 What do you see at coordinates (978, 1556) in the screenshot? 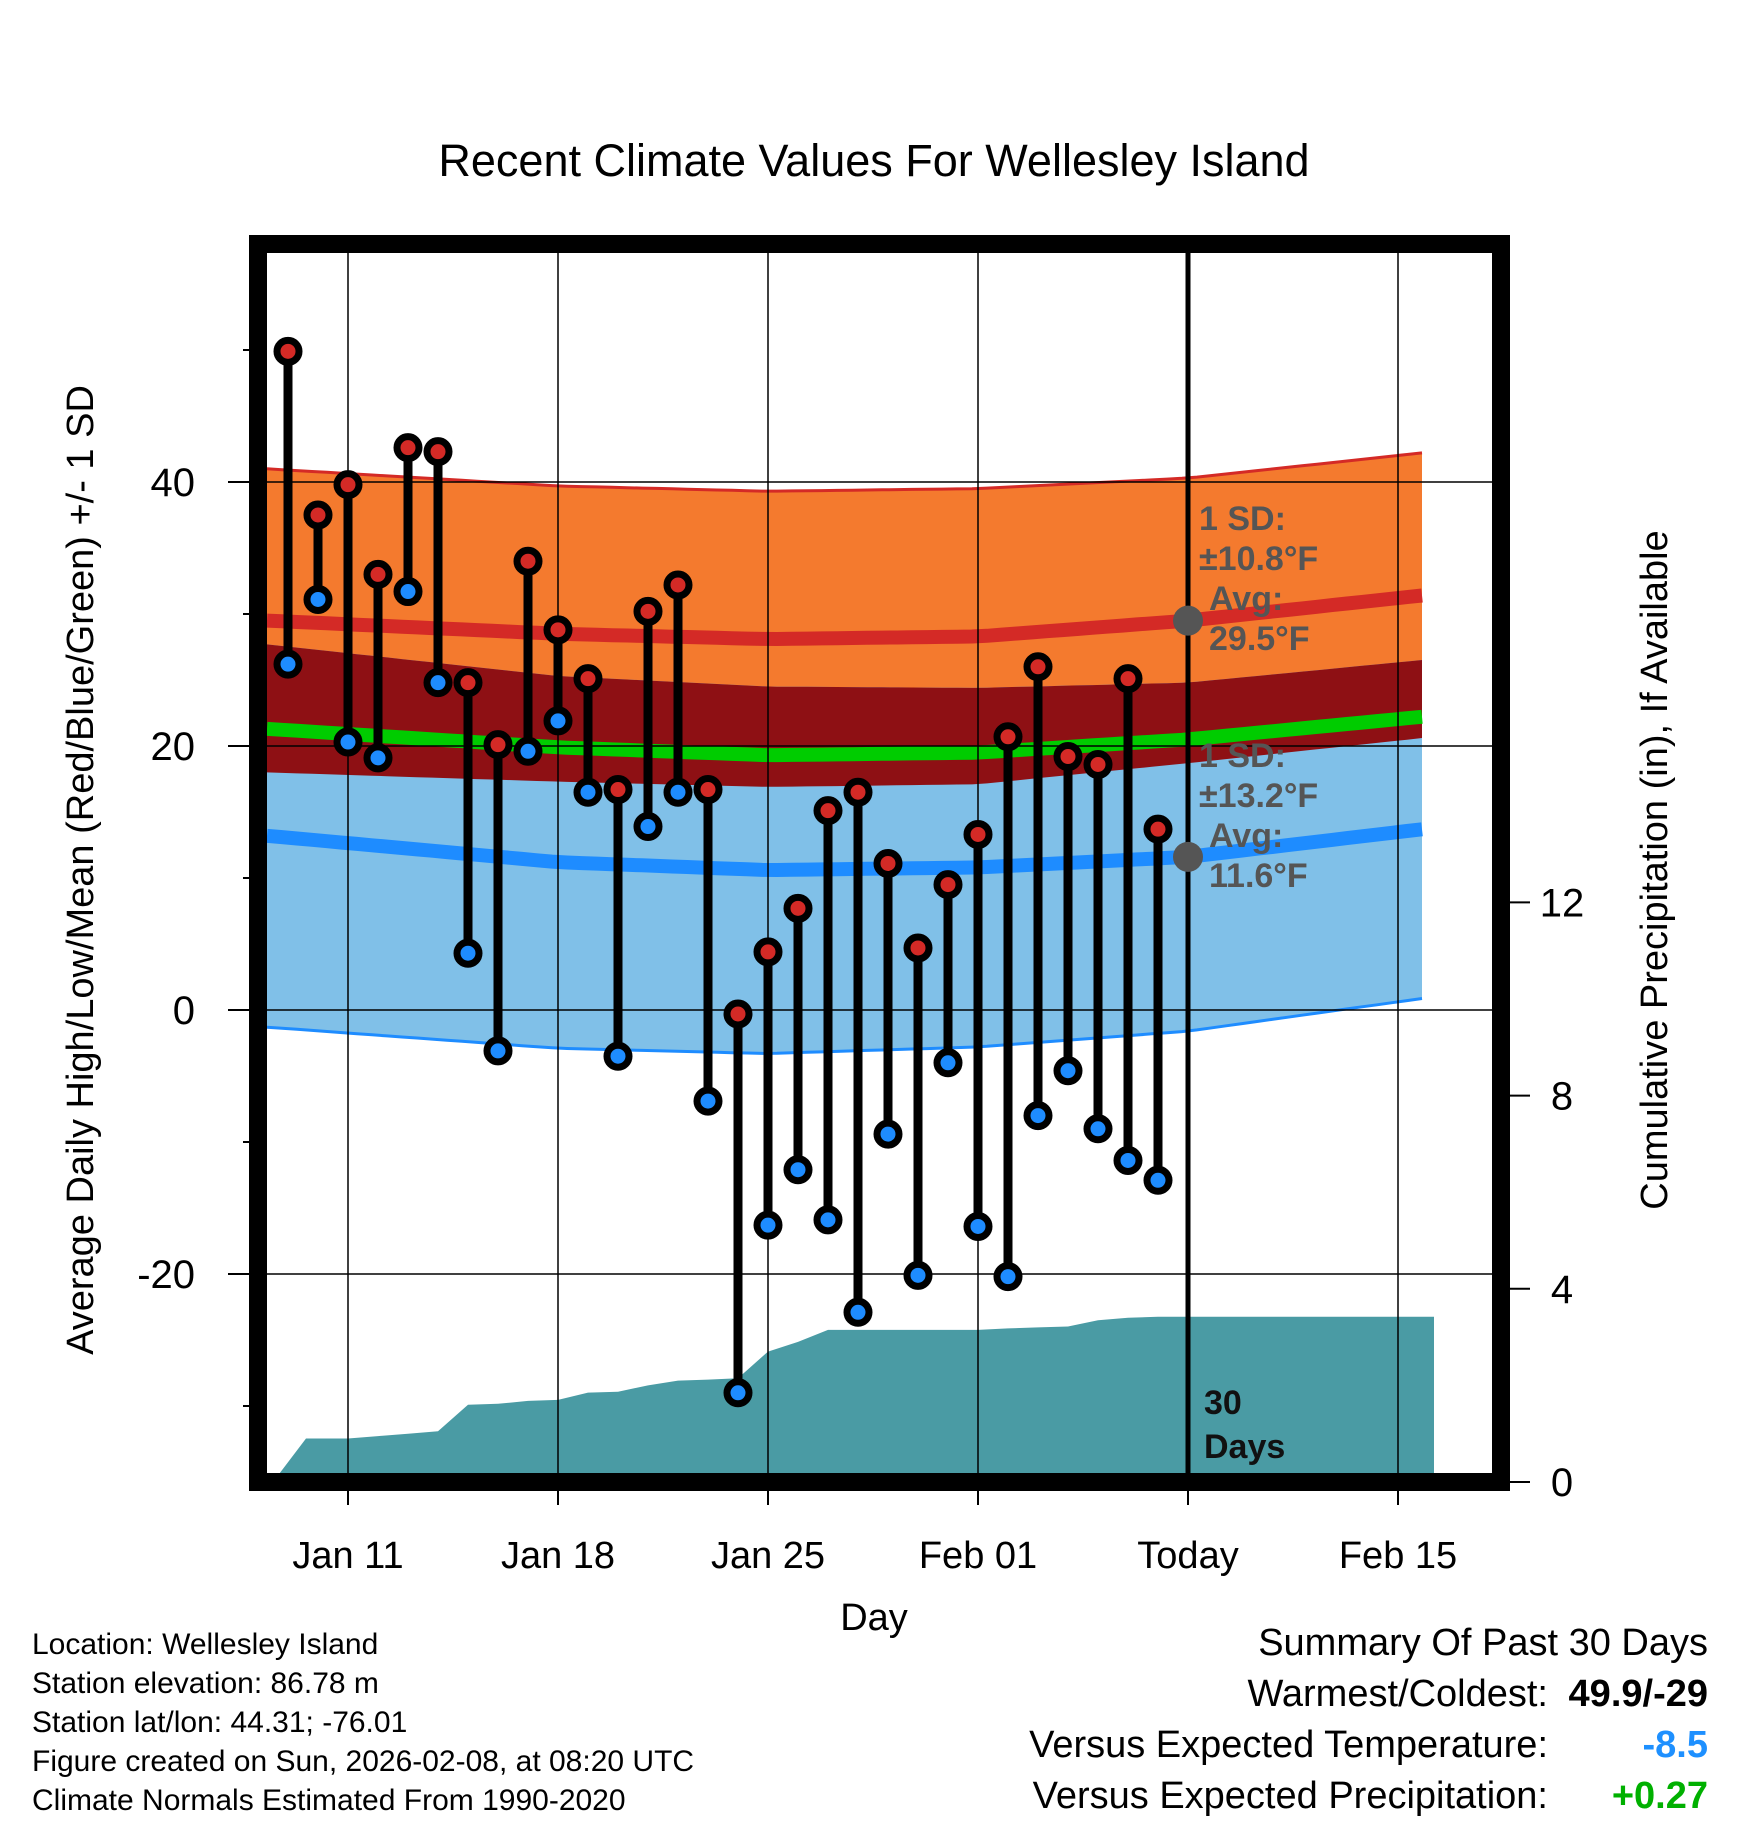
I see `x-tick-label: Feb 01` at bounding box center [978, 1556].